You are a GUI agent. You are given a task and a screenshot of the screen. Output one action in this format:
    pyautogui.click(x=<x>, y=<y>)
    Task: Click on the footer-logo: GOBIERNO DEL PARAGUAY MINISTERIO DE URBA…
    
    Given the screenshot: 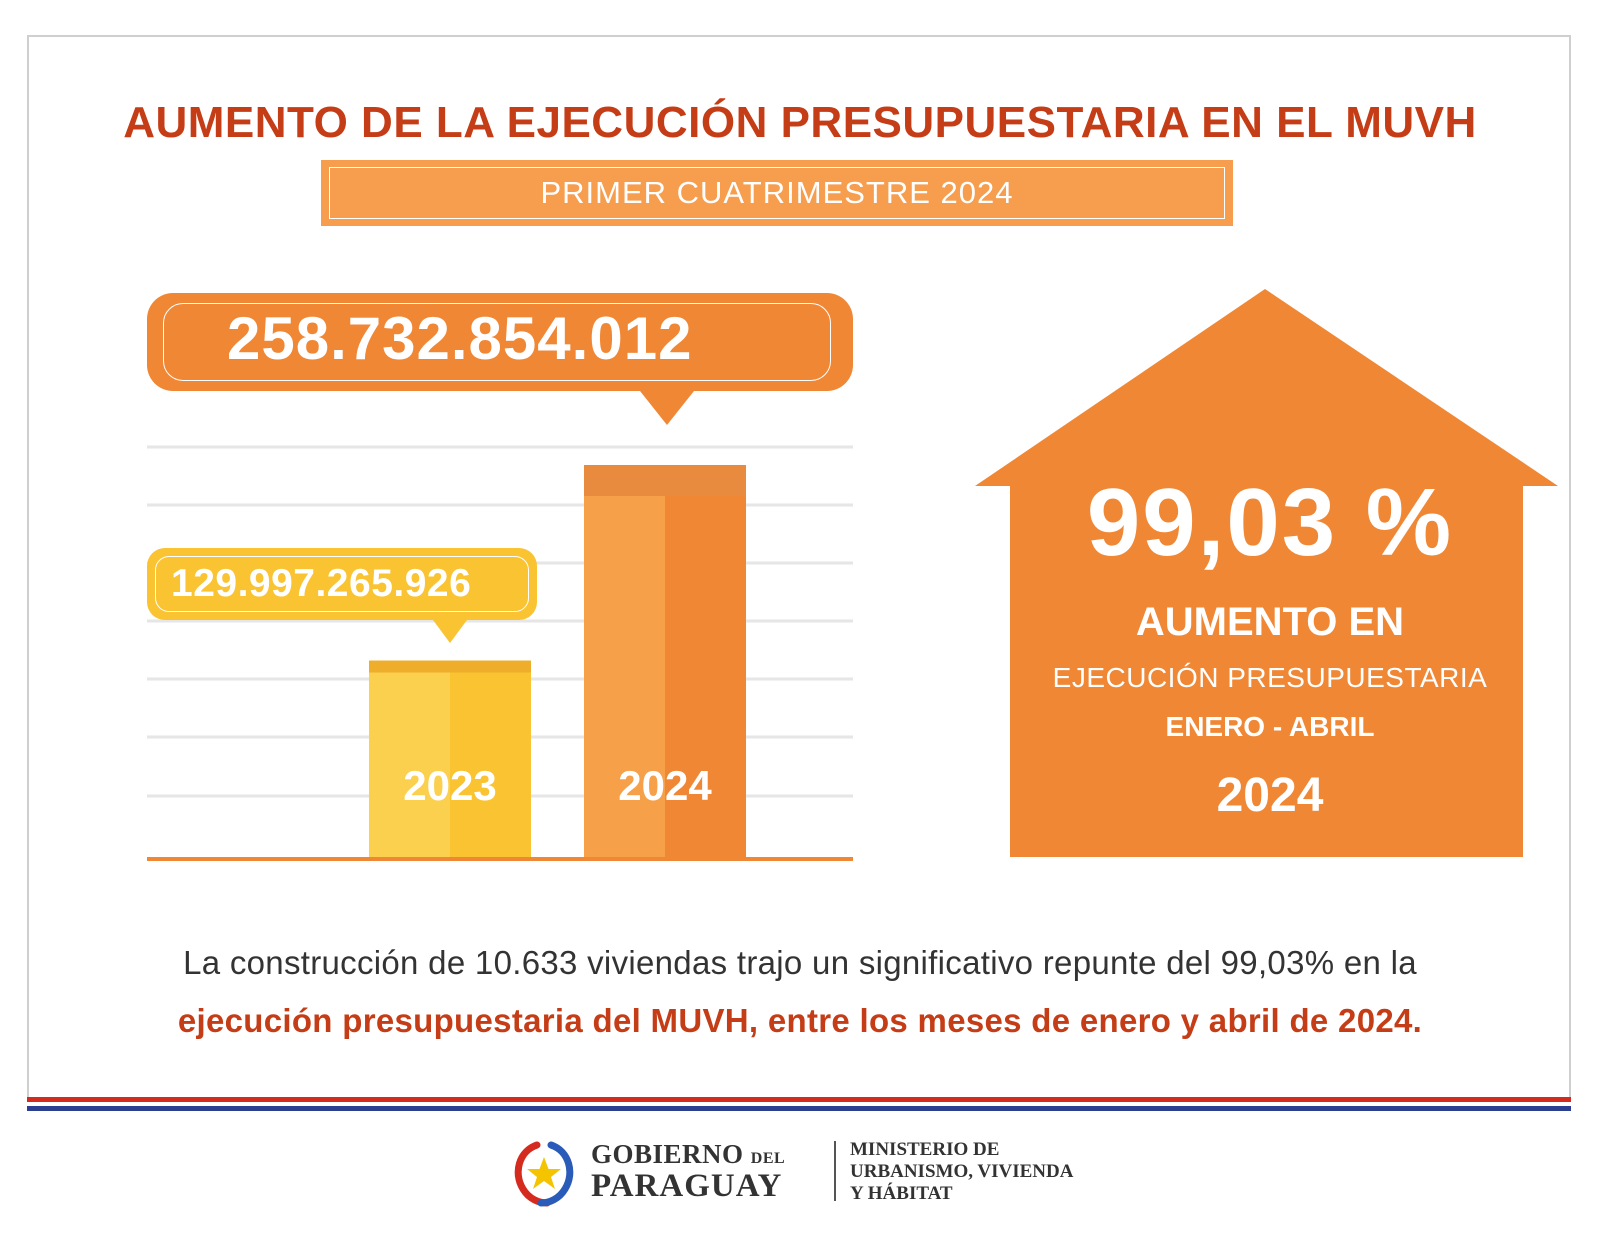 What is the action you would take?
    pyautogui.click(x=807, y=1172)
    